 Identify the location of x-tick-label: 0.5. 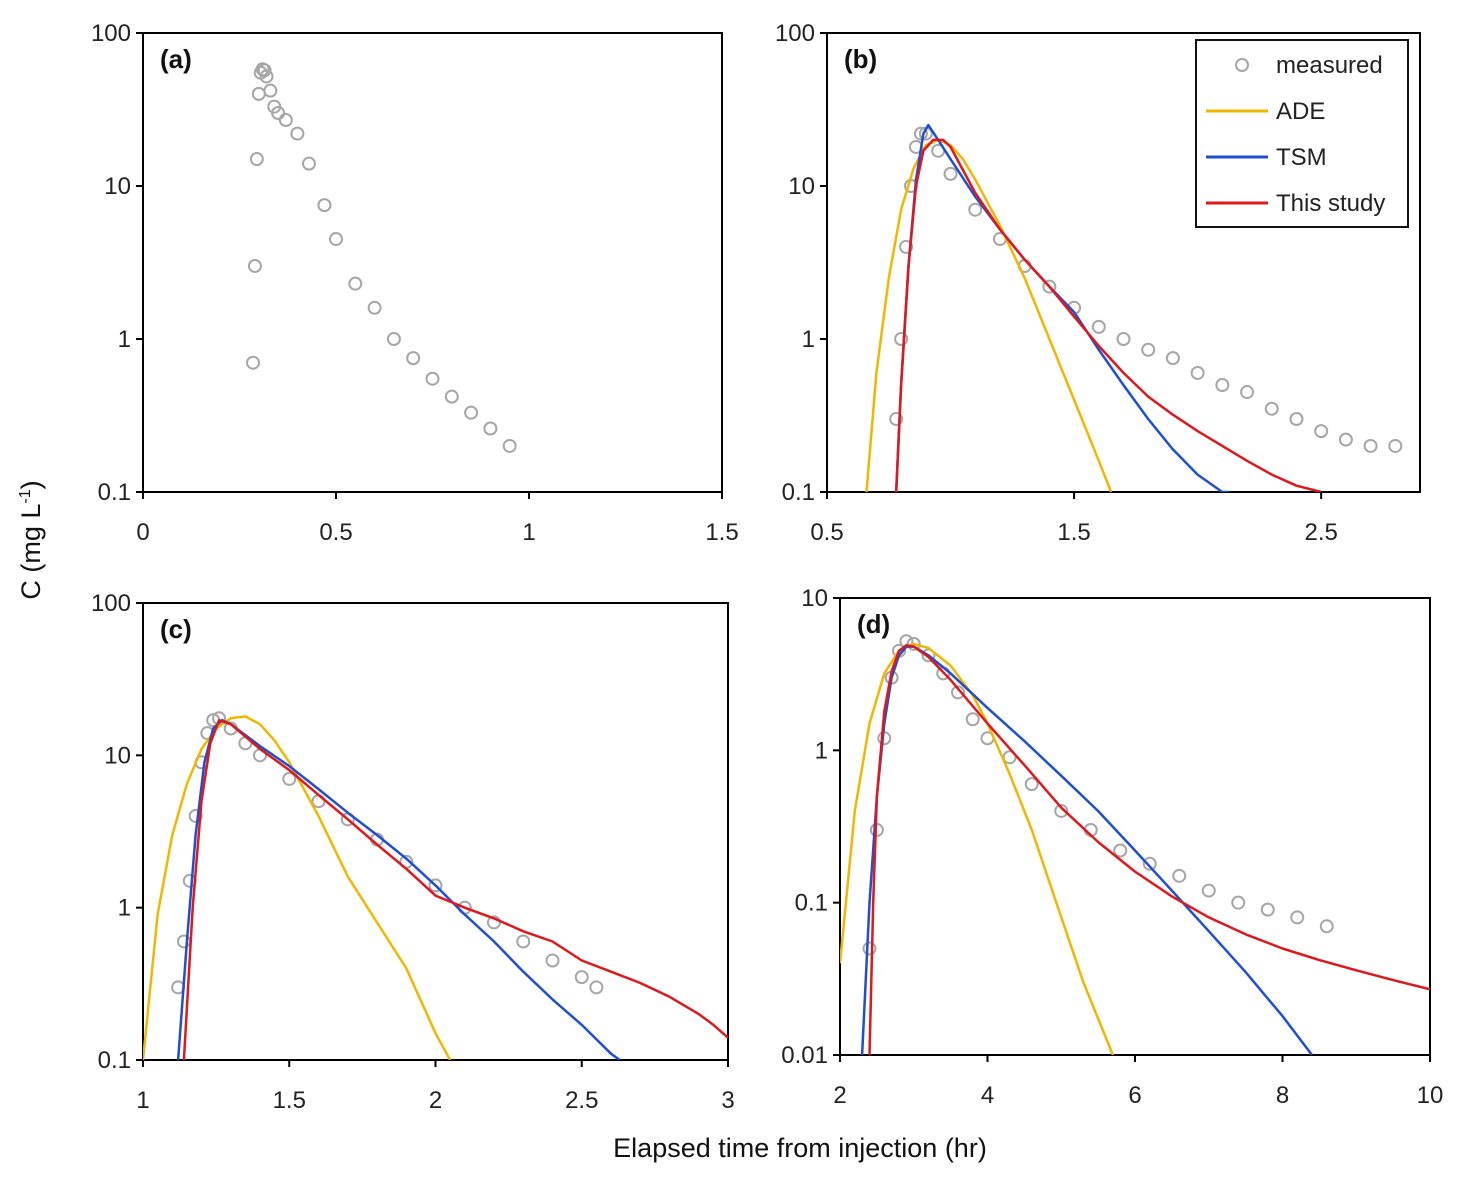
(335, 532).